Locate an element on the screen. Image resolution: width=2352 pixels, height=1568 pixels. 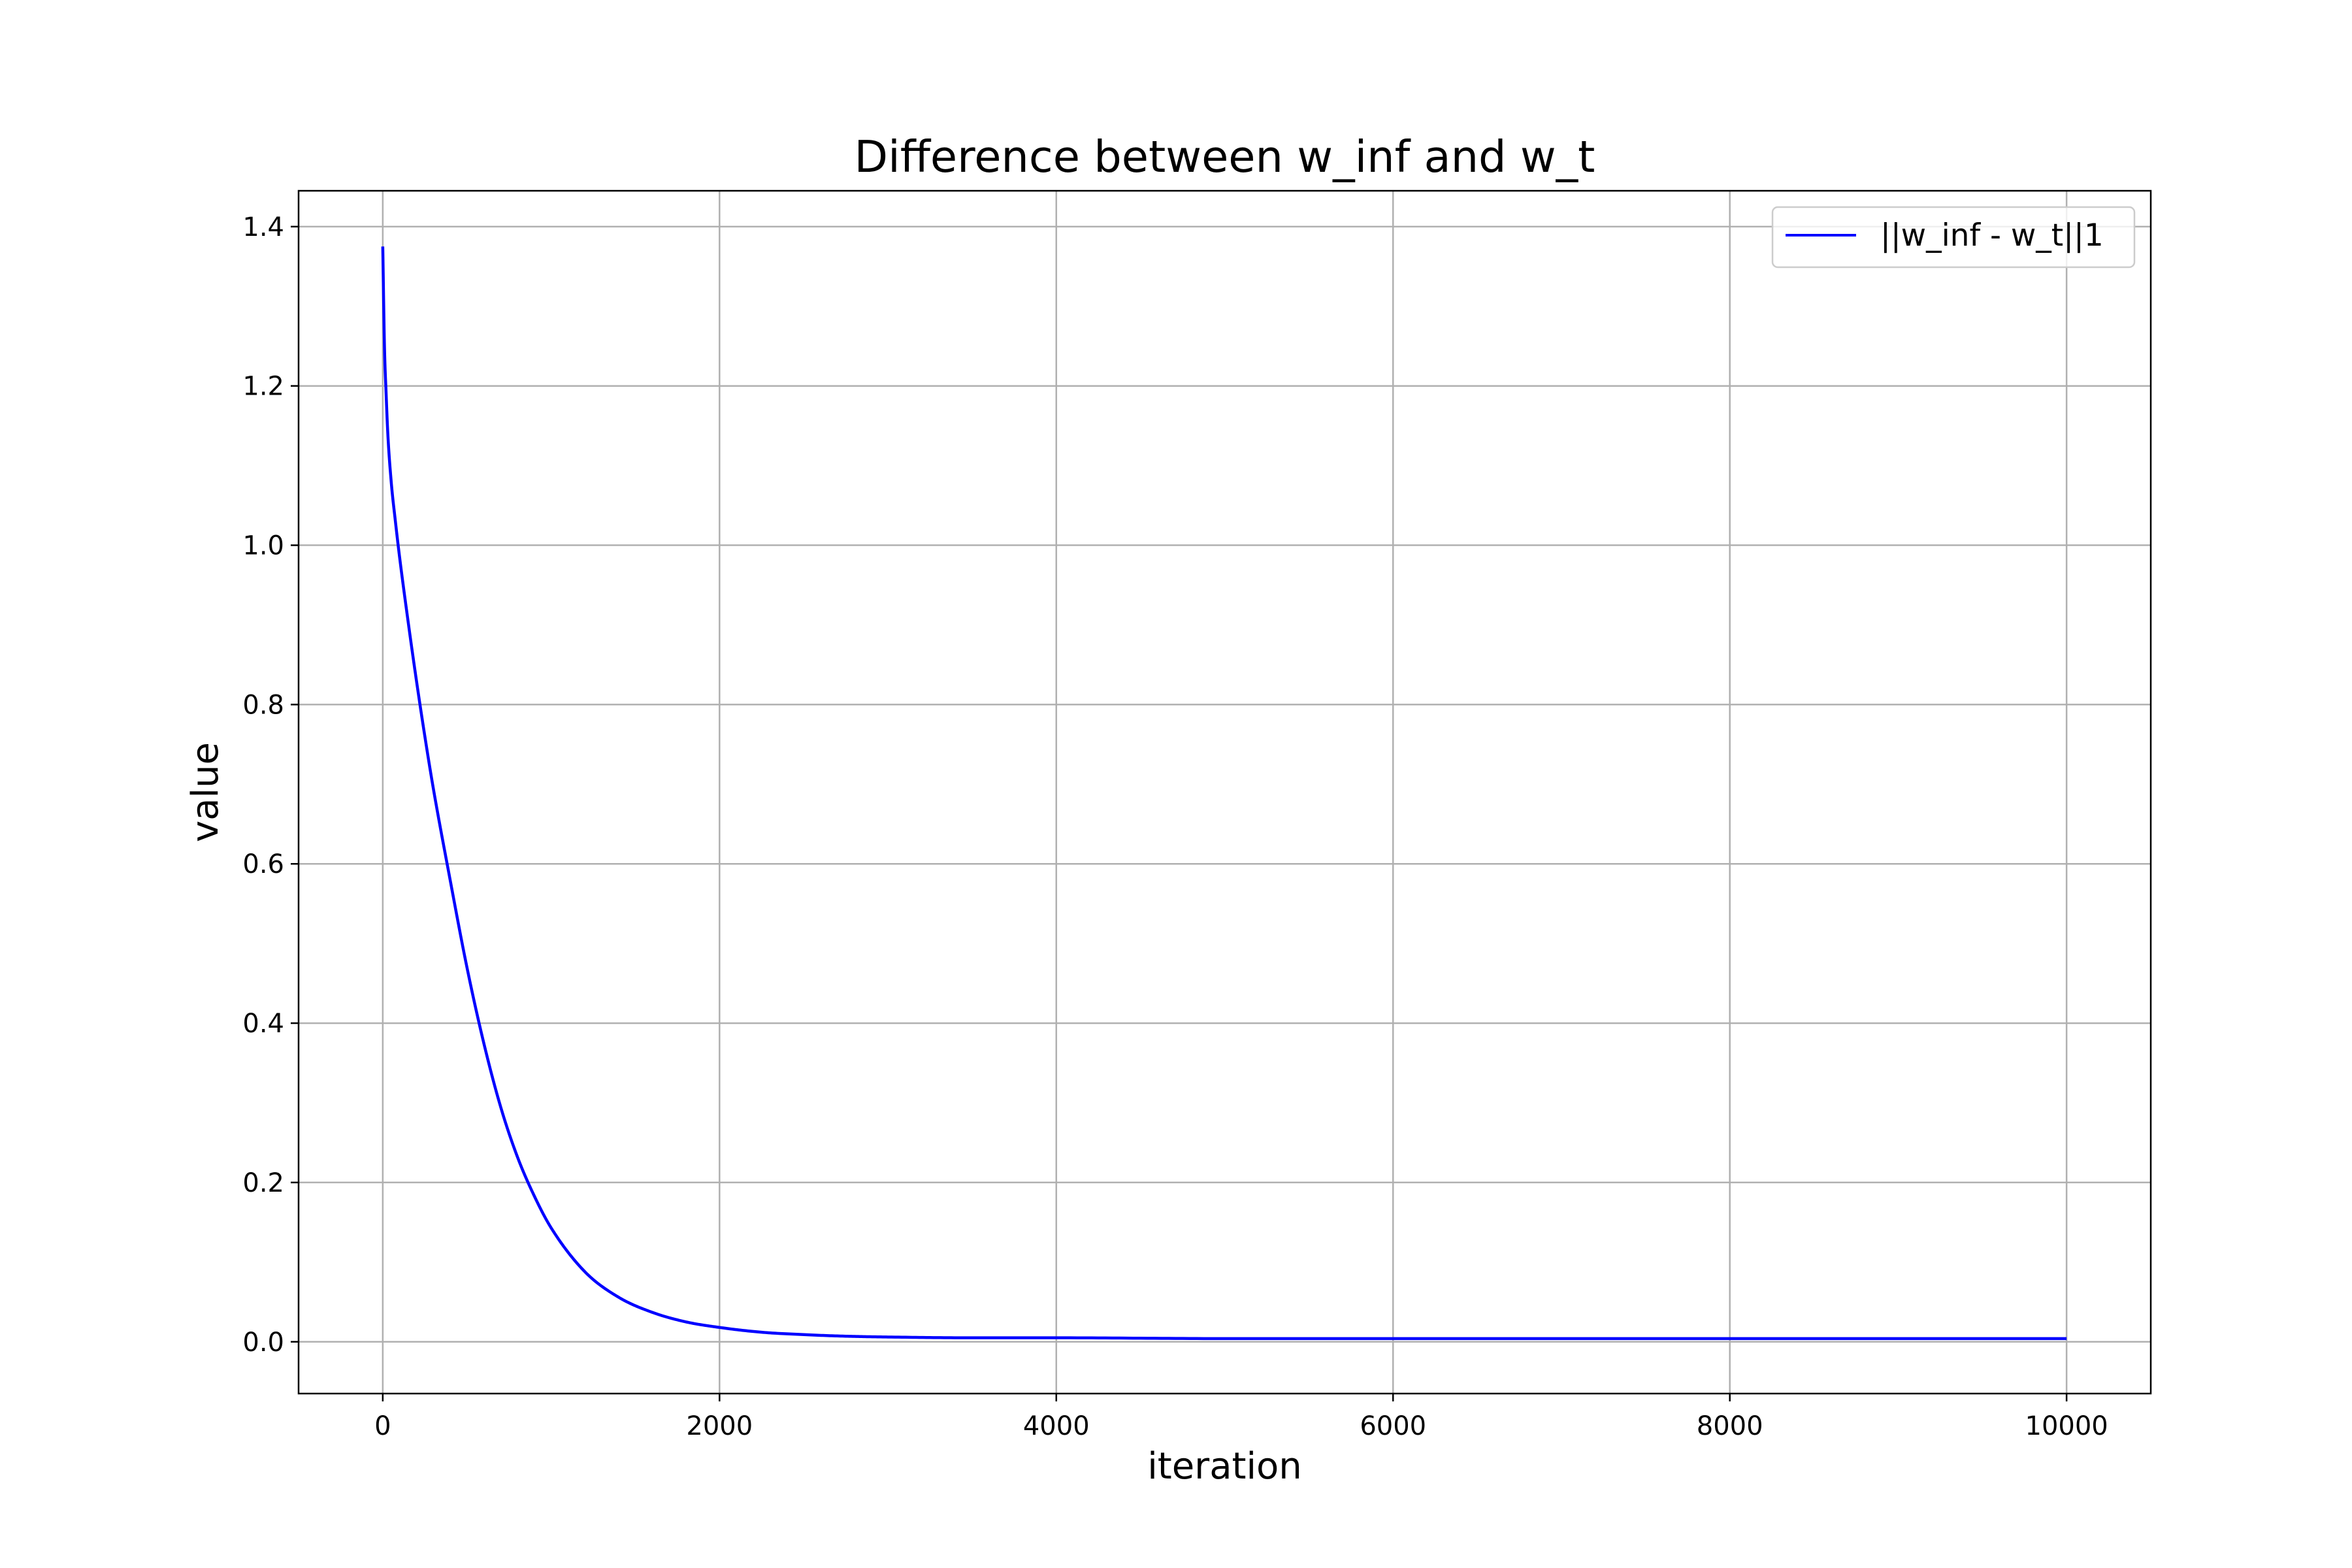
y-tick-label: 1.0 is located at coordinates (263, 546).